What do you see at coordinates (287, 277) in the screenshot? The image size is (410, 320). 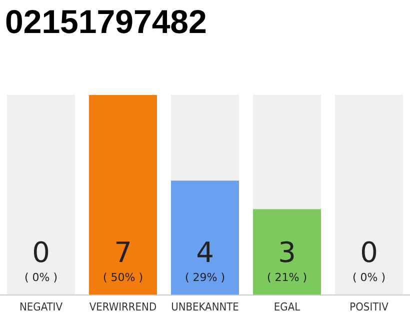 I see `annotation: ( 21% )` at bounding box center [287, 277].